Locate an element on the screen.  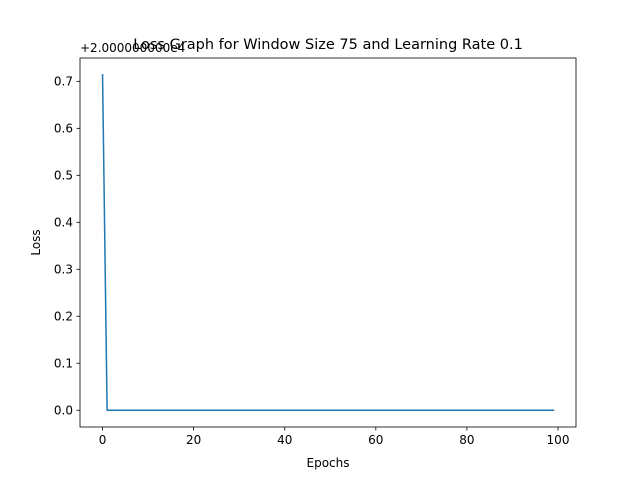
y-tick-label: 0.6 is located at coordinates (63, 129).